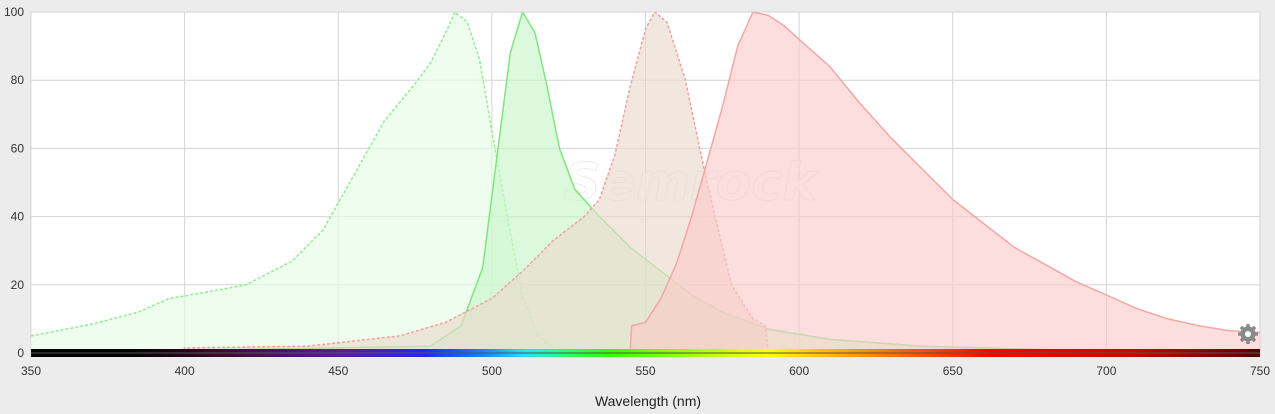 The width and height of the screenshot is (1275, 414). Describe the element at coordinates (14, 182) in the screenshot. I see `y-axis-ticks: 0 20 40 60 80 100` at that location.